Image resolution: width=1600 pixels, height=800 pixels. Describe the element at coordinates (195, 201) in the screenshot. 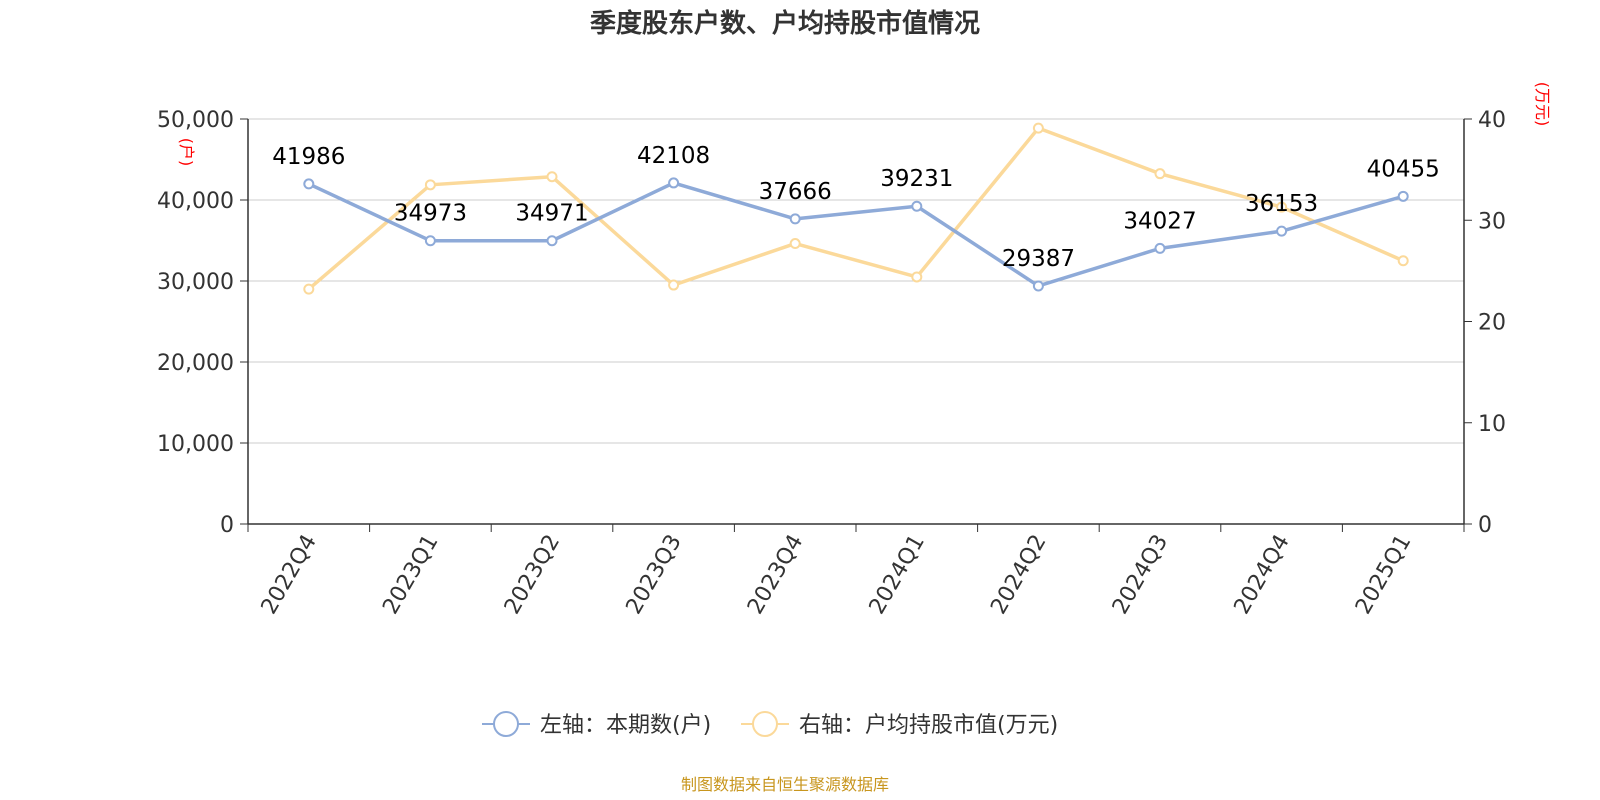

I see `left-axis-tick-label: 40,000` at that location.